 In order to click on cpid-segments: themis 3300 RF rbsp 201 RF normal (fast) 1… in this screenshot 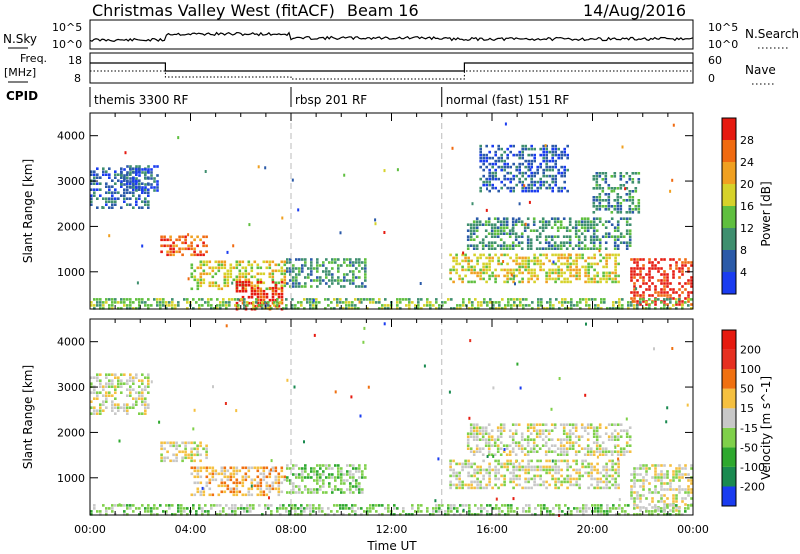, I will do `click(331, 97)`.